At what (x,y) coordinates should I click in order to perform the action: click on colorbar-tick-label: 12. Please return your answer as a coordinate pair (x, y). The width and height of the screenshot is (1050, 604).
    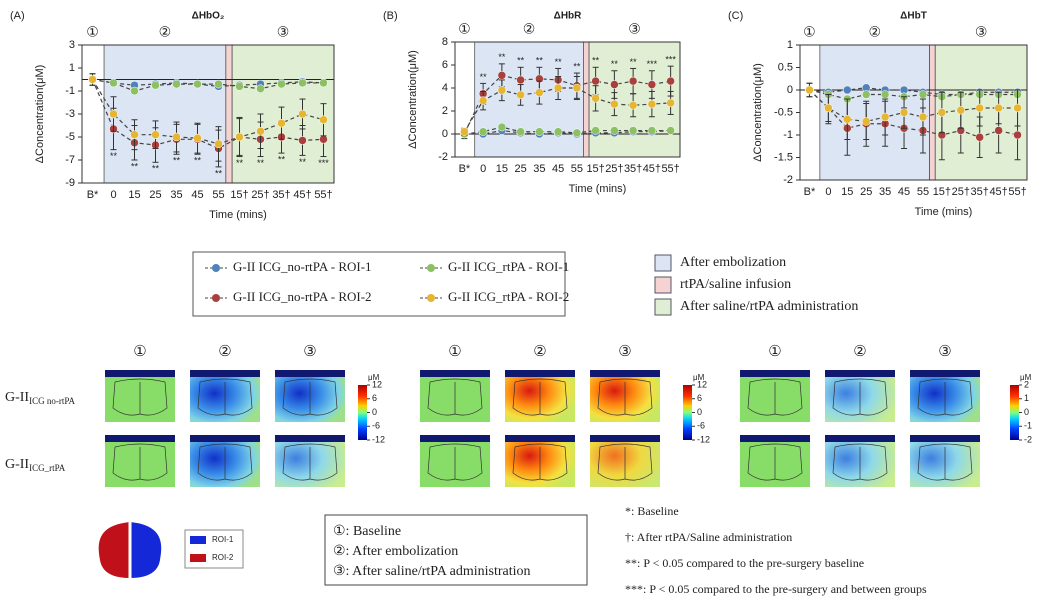
    Looking at the image, I should click on (702, 384).